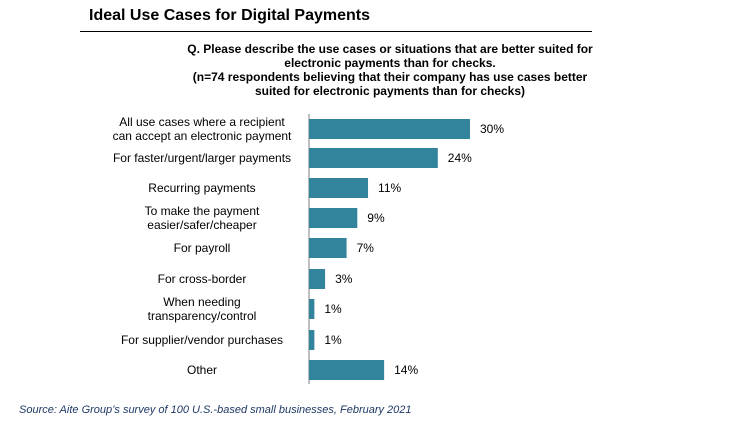 The height and width of the screenshot is (426, 750). What do you see at coordinates (202, 136) in the screenshot?
I see `category-label-1-line-2: can accept an electronic payment` at bounding box center [202, 136].